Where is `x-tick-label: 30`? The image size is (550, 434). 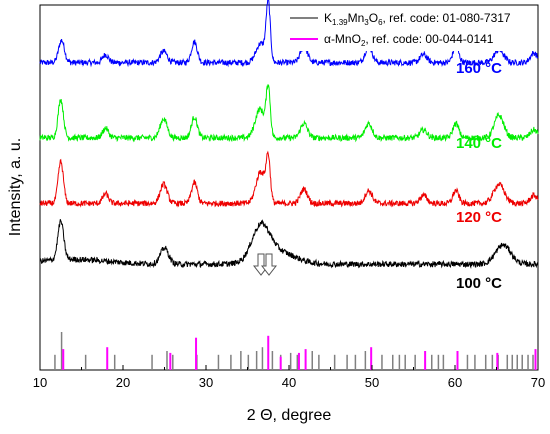 x-tick-label: 30 is located at coordinates (206, 382).